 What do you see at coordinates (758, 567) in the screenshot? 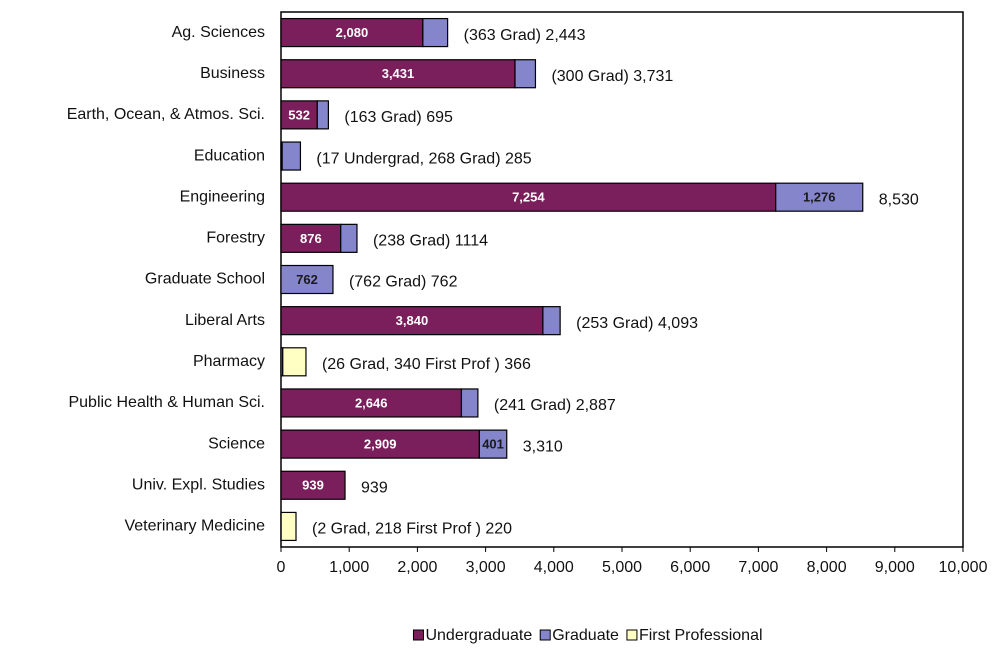
I see `x-tick-label: 7,000` at bounding box center [758, 567].